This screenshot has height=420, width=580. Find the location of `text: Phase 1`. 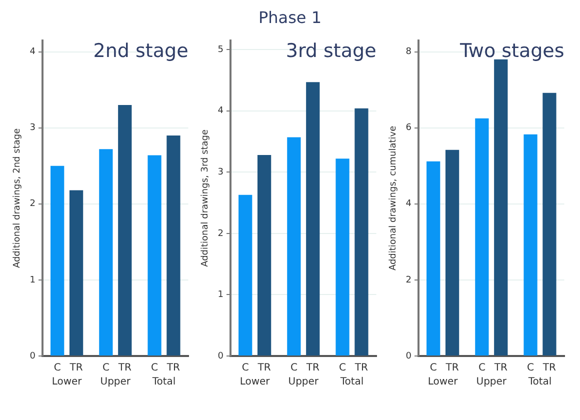

text: Phase 1 is located at coordinates (290, 18).